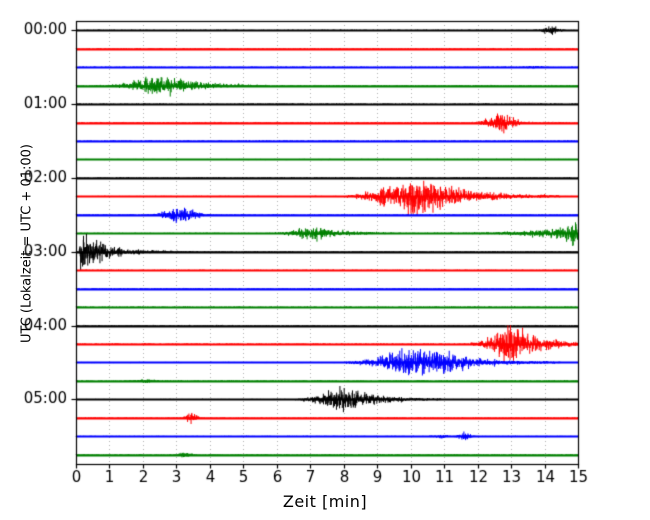  What do you see at coordinates (325, 501) in the screenshot?
I see `x-axis-title: Zeit [min]` at bounding box center [325, 501].